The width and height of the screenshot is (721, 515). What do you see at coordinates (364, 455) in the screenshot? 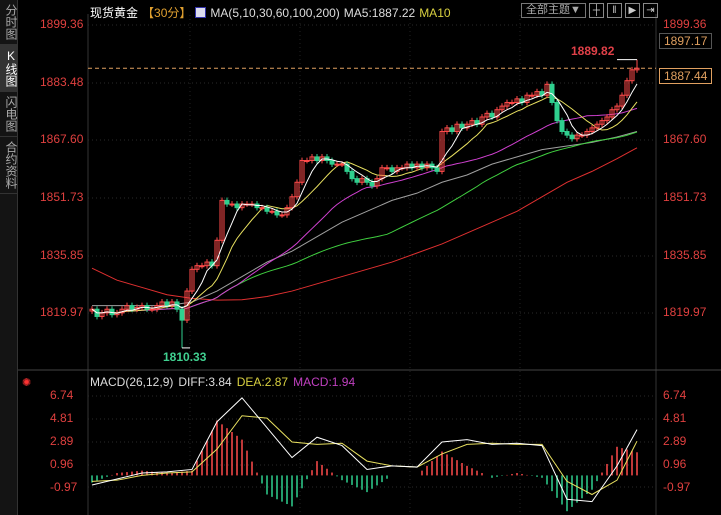
I see `dea-line` at bounding box center [364, 455].